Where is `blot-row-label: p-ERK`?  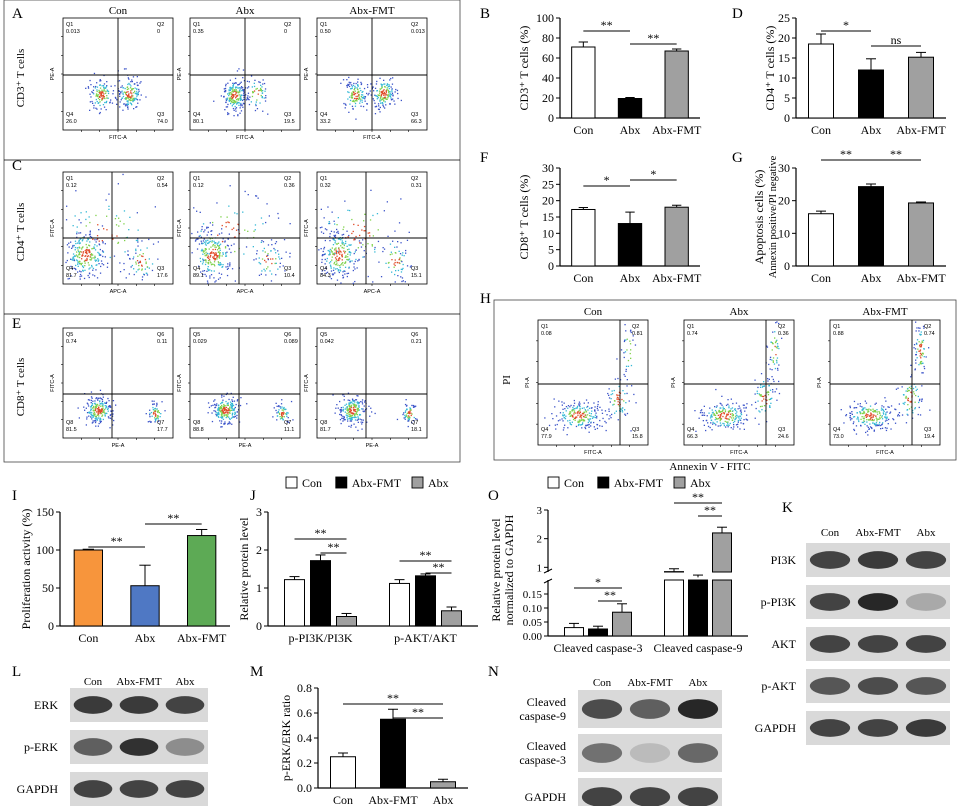
blot-row-label: p-ERK is located at coordinates (41, 747).